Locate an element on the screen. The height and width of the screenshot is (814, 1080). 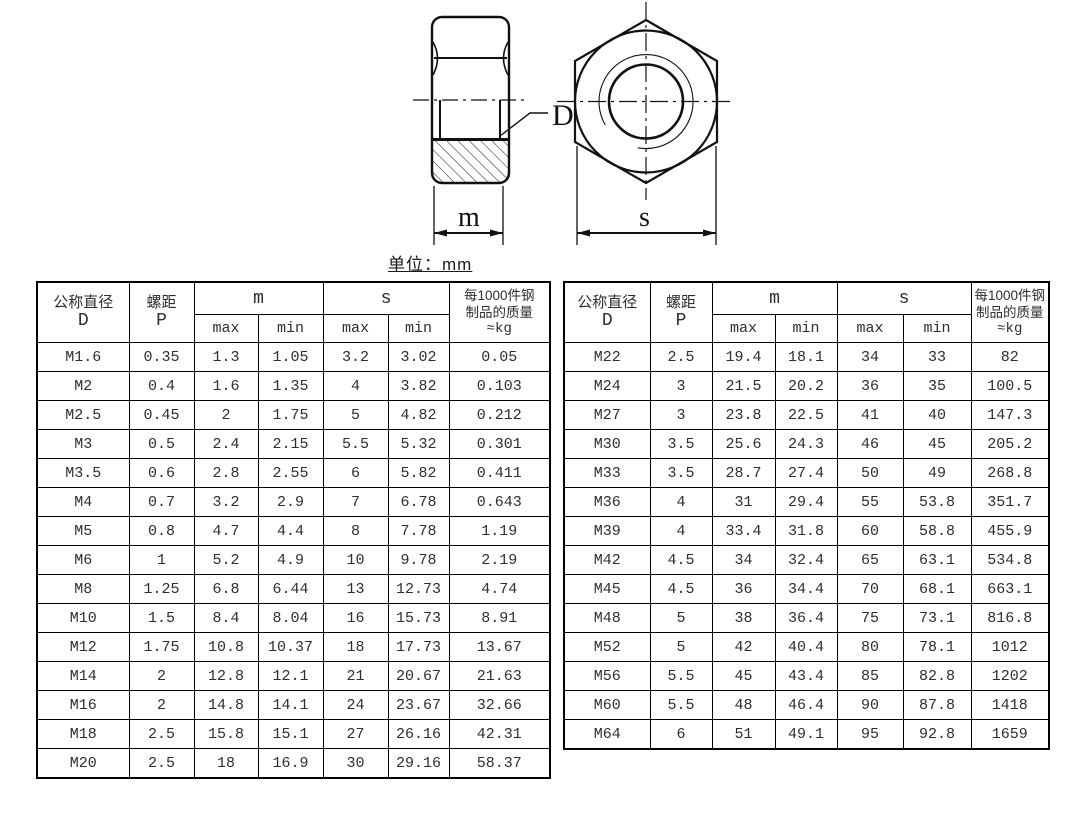
table-row: M2.5 0.45 2 1.75 5 4.82 0.212 is located at coordinates (293, 415).